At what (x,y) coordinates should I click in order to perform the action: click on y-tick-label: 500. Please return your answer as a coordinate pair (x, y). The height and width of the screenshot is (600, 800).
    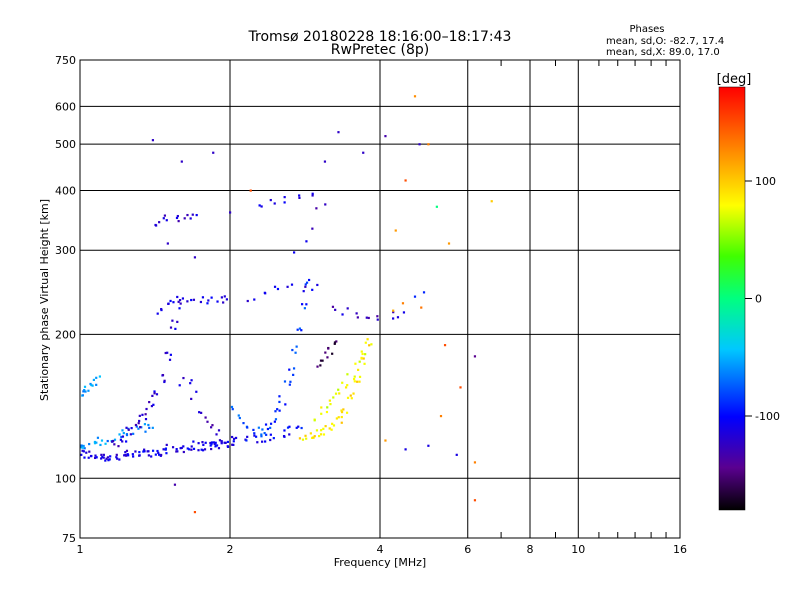
    Looking at the image, I should click on (65, 144).